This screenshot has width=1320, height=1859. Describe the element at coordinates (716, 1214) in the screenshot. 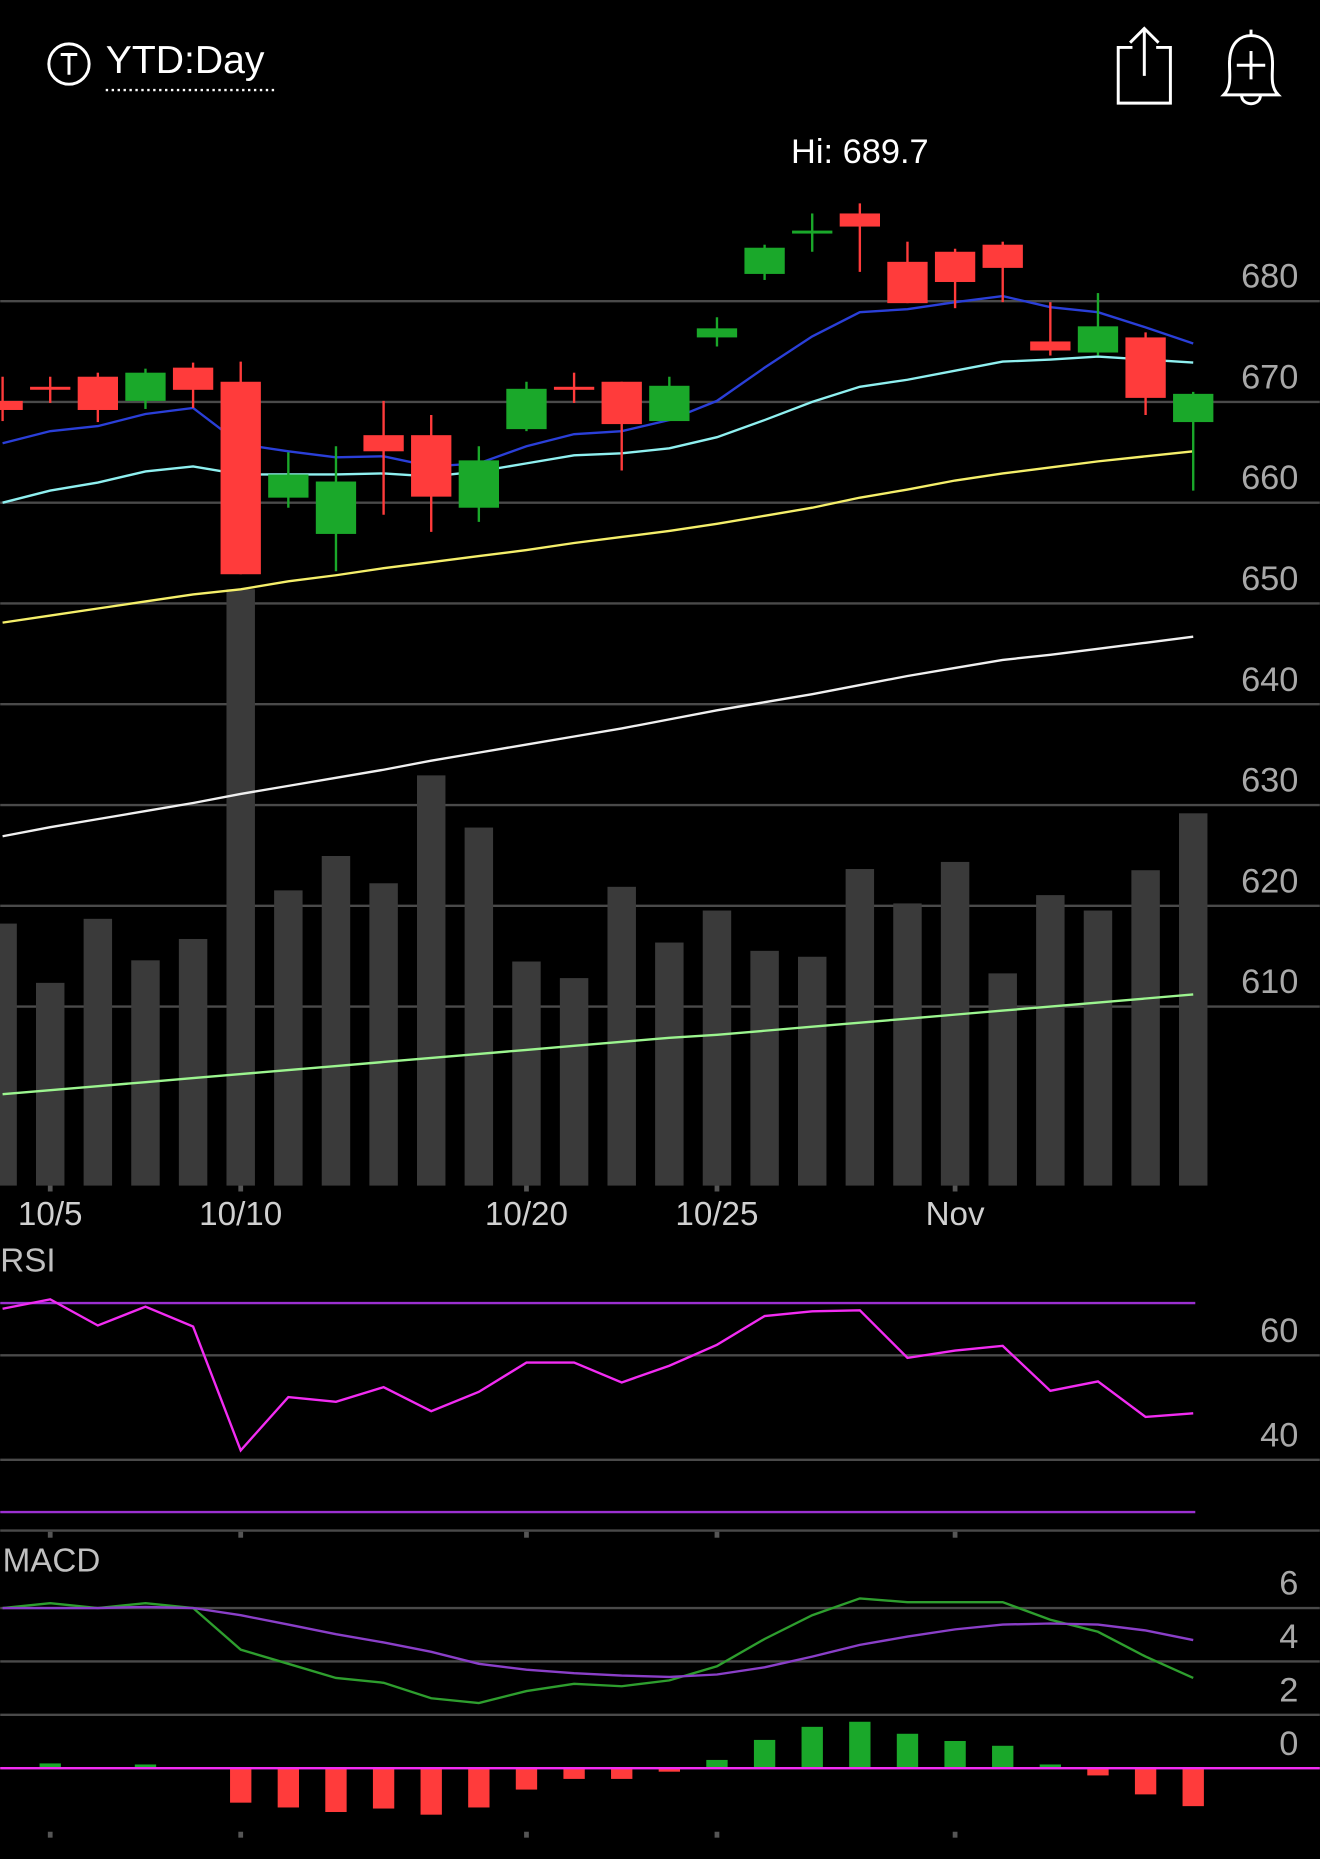

I see `x-tick-label: 10/25` at that location.